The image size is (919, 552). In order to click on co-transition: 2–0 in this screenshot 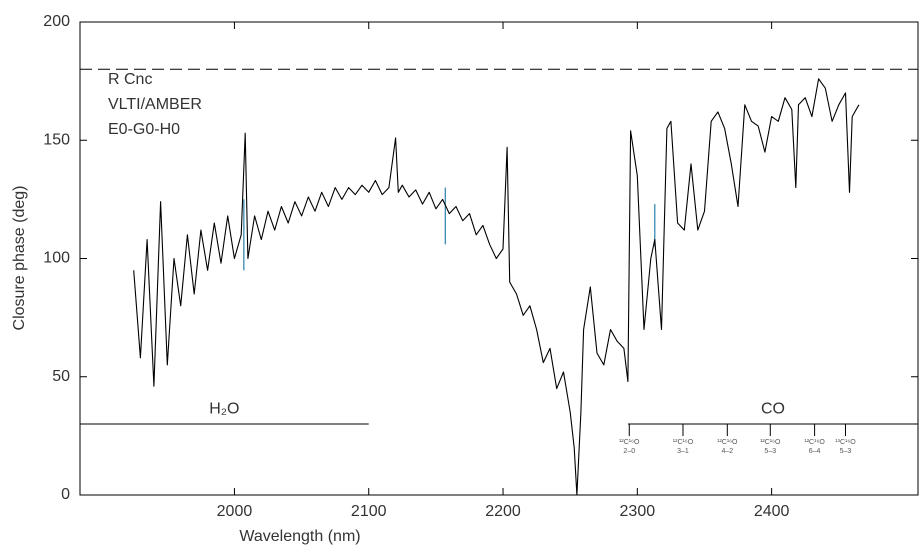, I will do `click(629, 451)`.